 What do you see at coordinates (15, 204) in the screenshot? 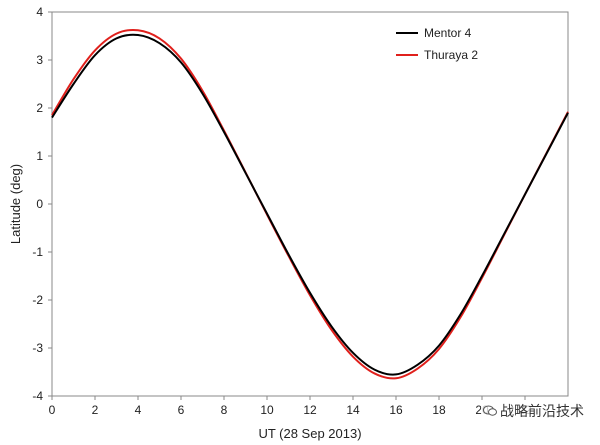
I see `y-axis-title: Latitude (deg)` at bounding box center [15, 204].